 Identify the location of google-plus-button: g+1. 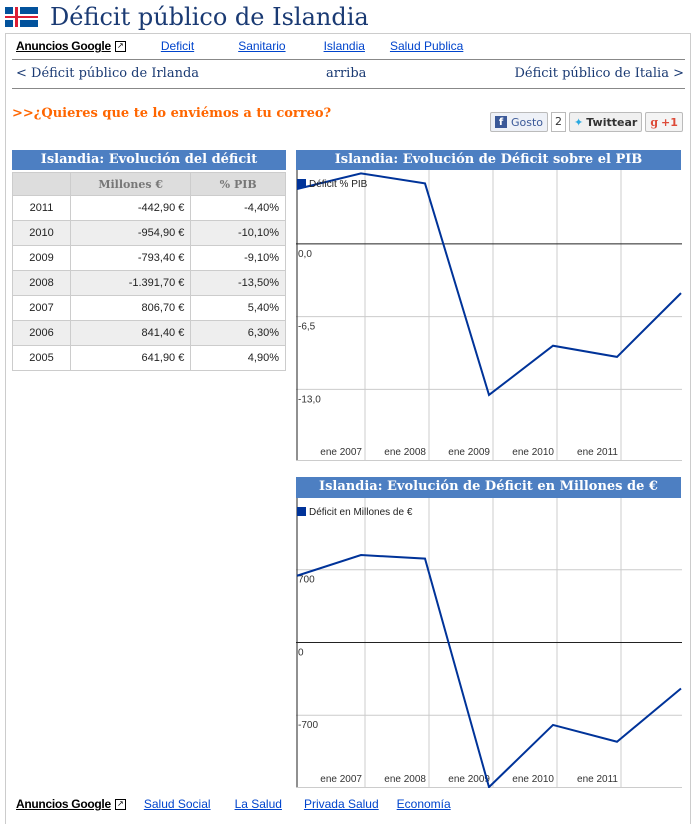
(664, 122).